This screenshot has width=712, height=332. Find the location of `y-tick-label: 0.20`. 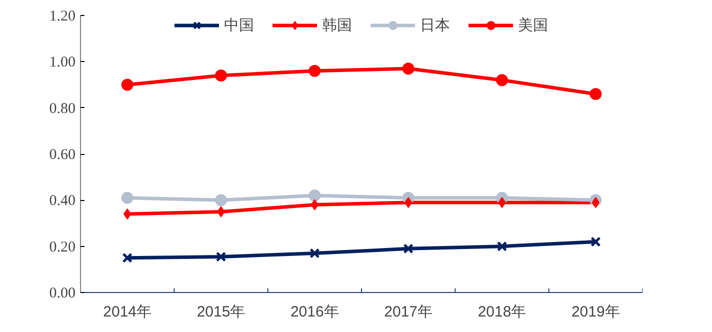

y-tick-label: 0.20 is located at coordinates (62, 247).